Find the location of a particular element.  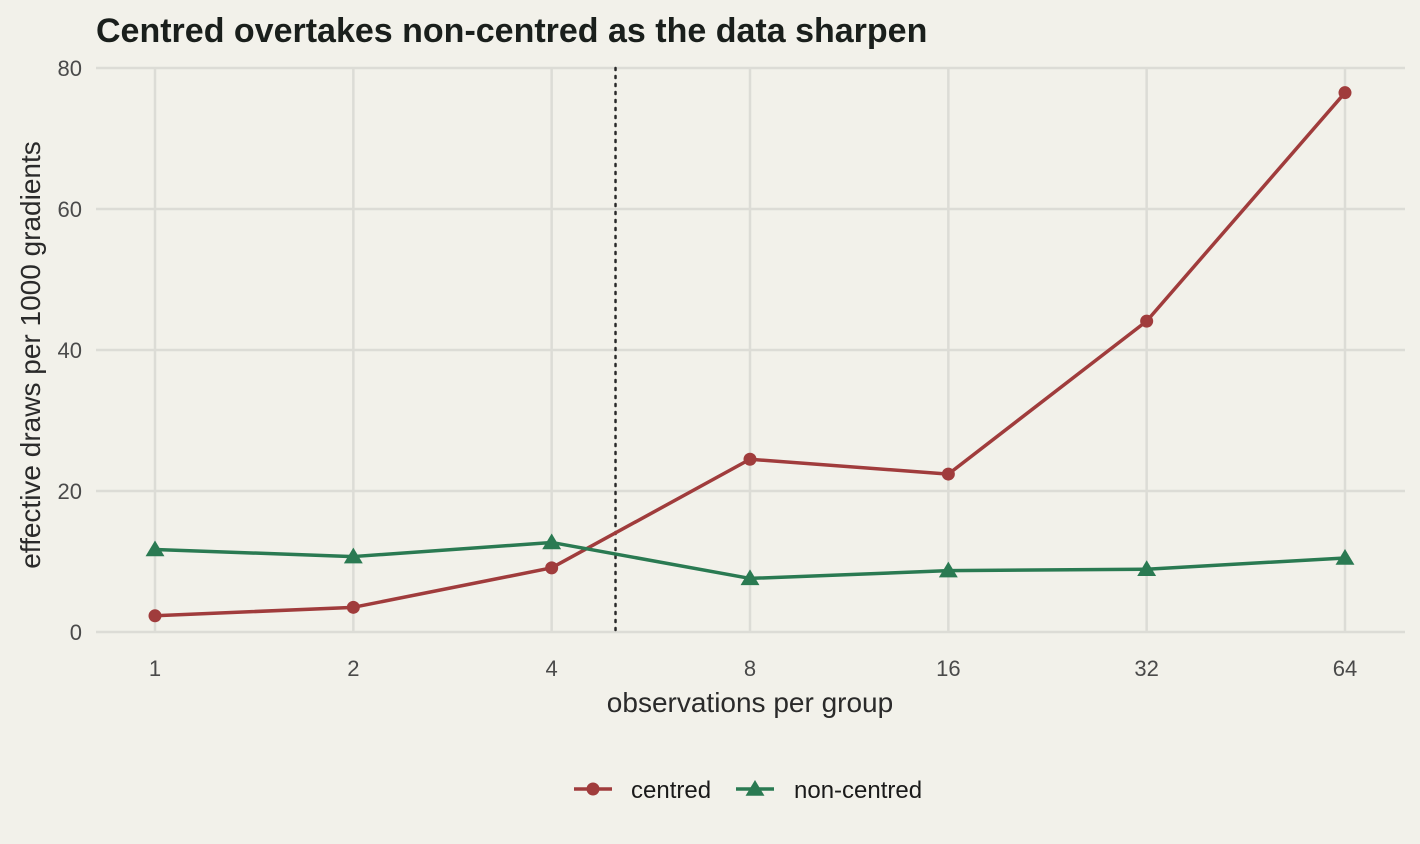

x-tick-label: 2 is located at coordinates (353, 668).